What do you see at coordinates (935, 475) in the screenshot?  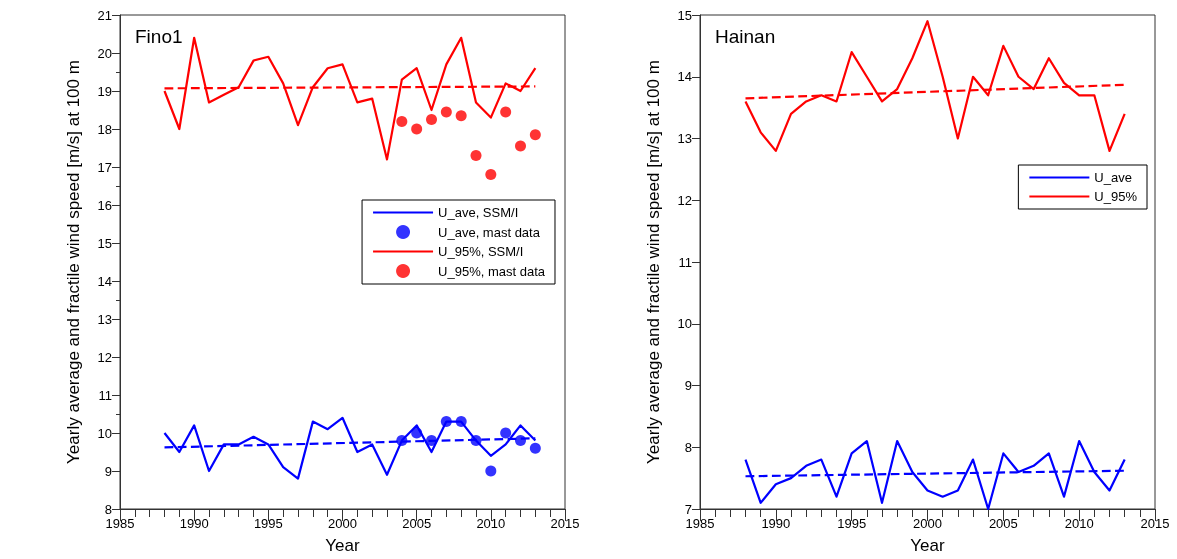 I see `line-series` at bounding box center [935, 475].